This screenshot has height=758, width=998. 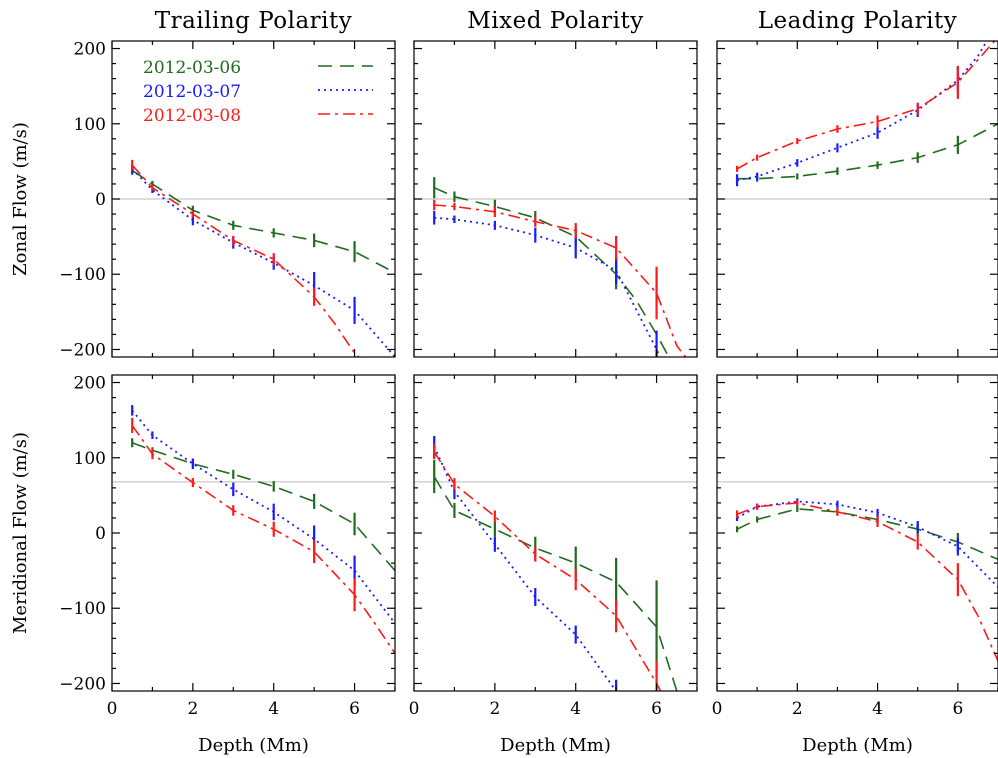 I want to click on panel-leading-polarity-zonal: Leading Polarity, so click(x=857, y=182).